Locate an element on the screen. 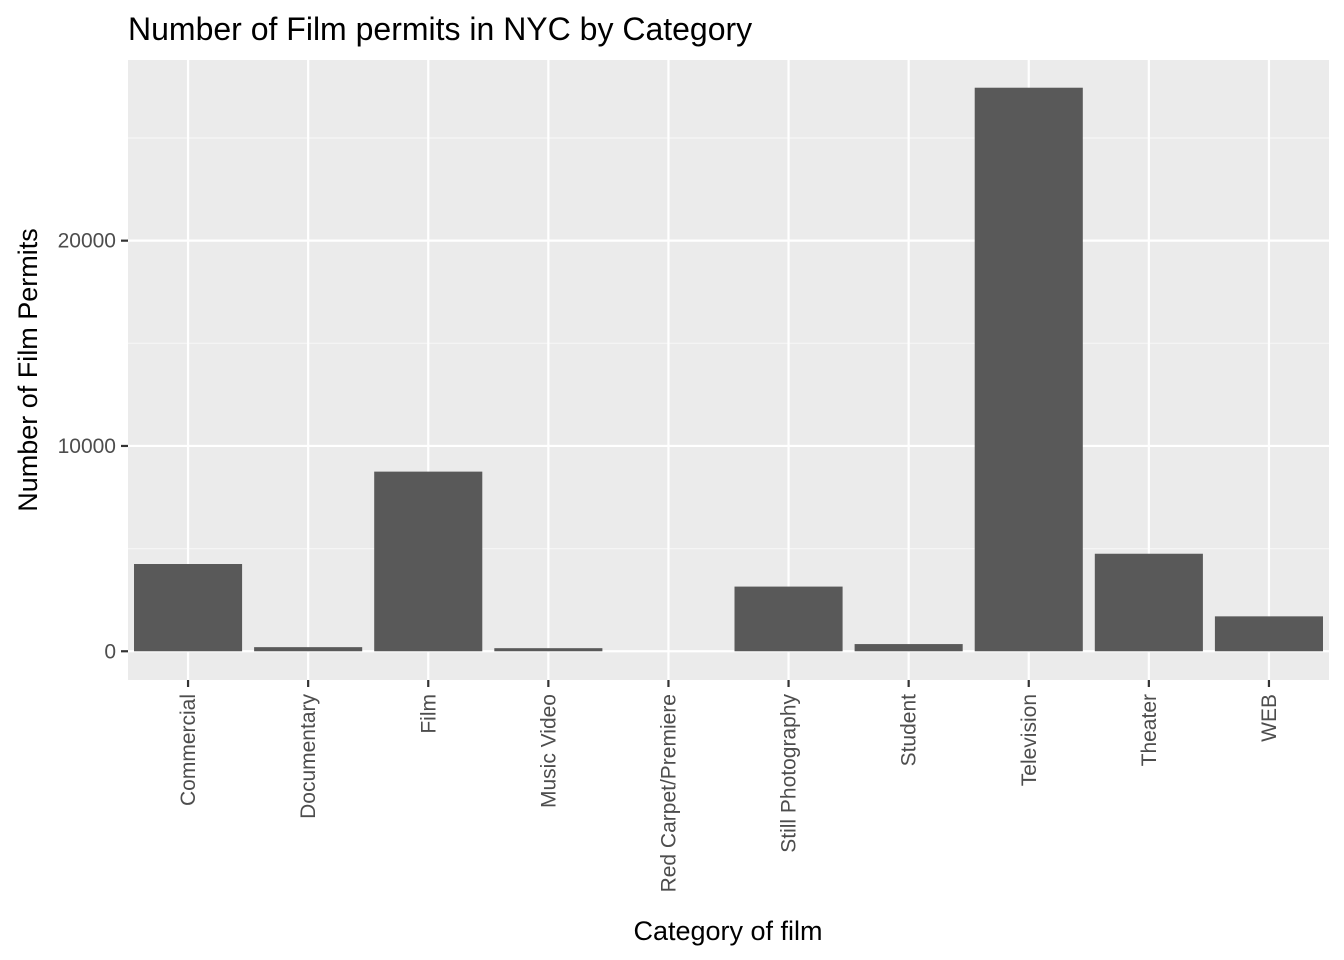 The width and height of the screenshot is (1344, 960). bar-music-video is located at coordinates (548, 650).